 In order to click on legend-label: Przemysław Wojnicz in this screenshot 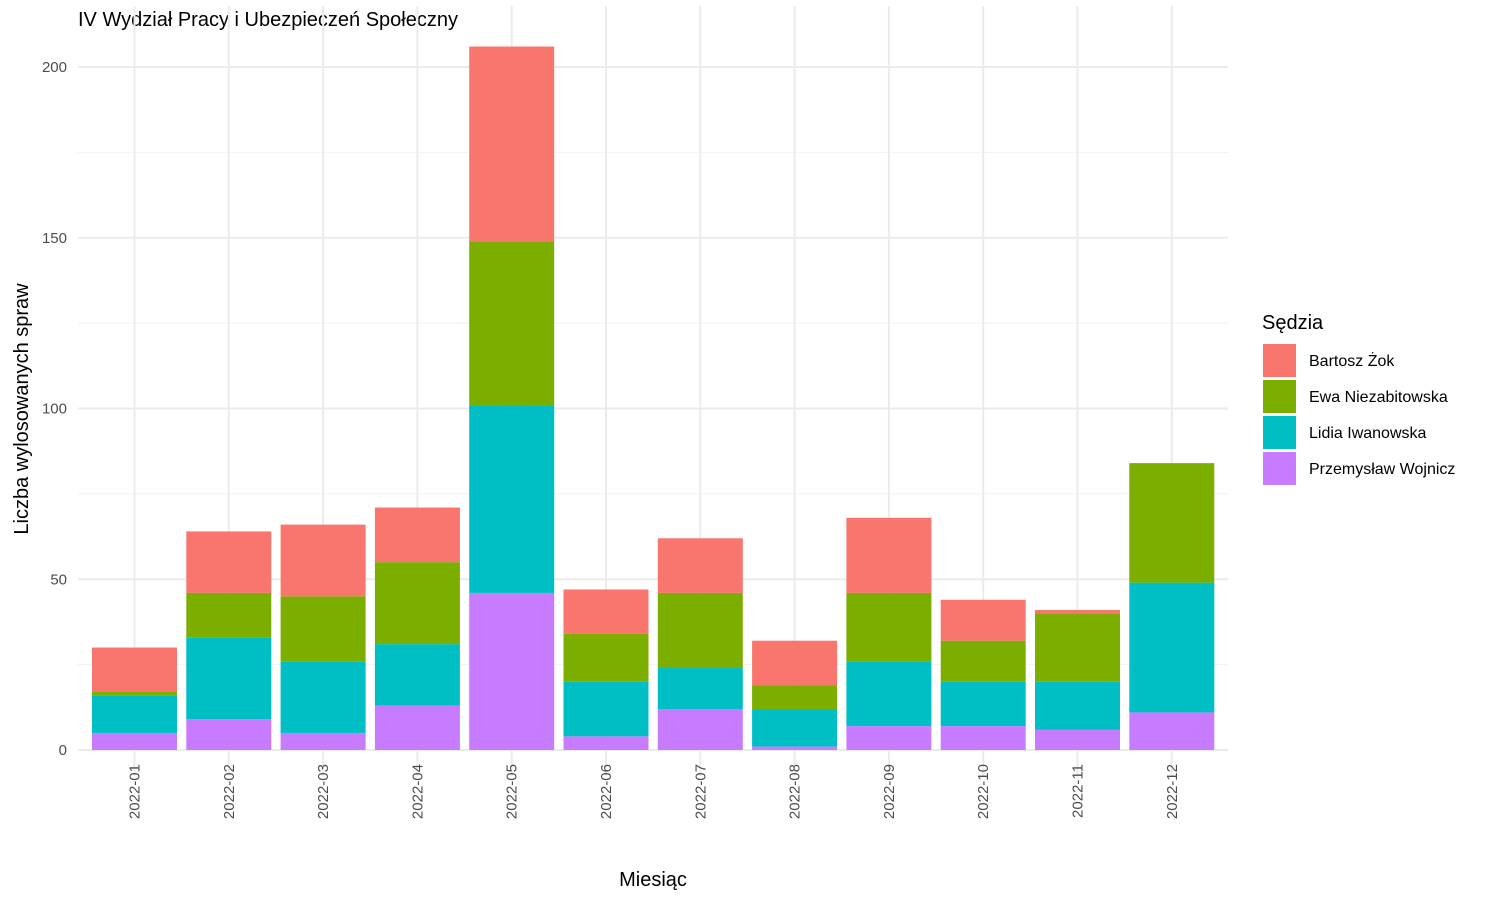, I will do `click(1382, 469)`.